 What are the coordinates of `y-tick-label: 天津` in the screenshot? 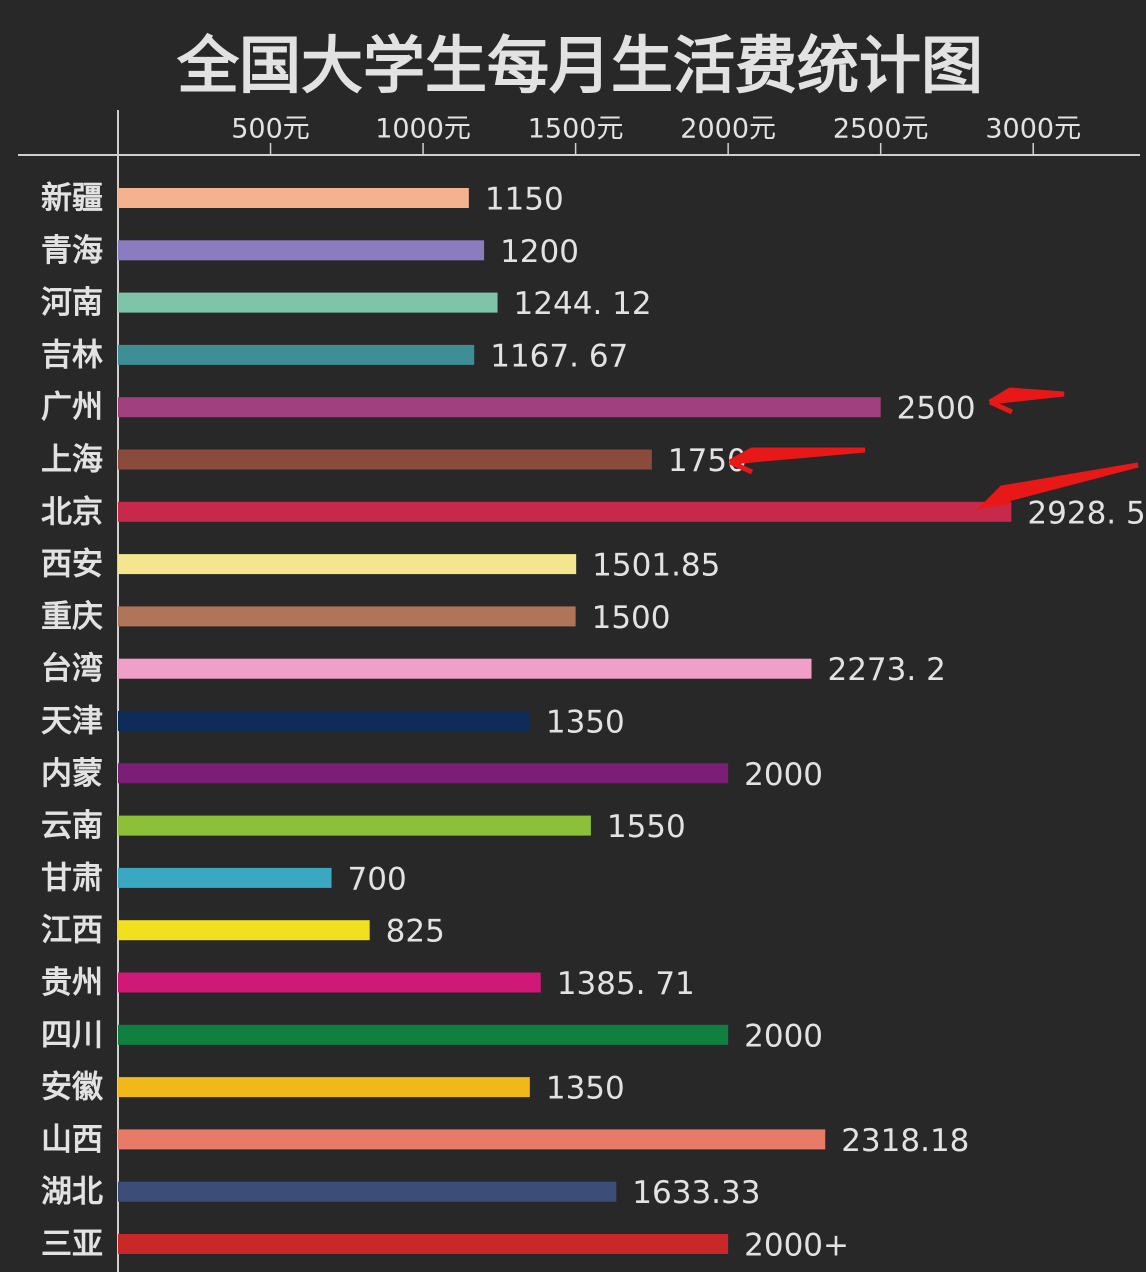 It's located at (72, 722).